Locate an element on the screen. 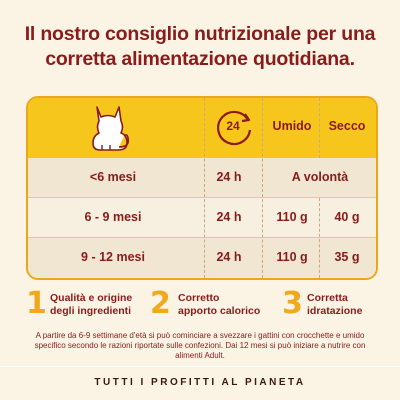 This screenshot has width=400, height=400. feature-label: Qualità e origine degli ingredienti is located at coordinates (91, 305).